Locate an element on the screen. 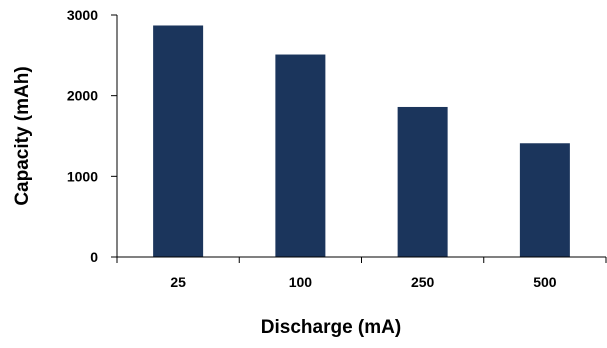 Image resolution: width=607 pixels, height=348 pixels. y-tick-label: 1000 is located at coordinates (82, 176).